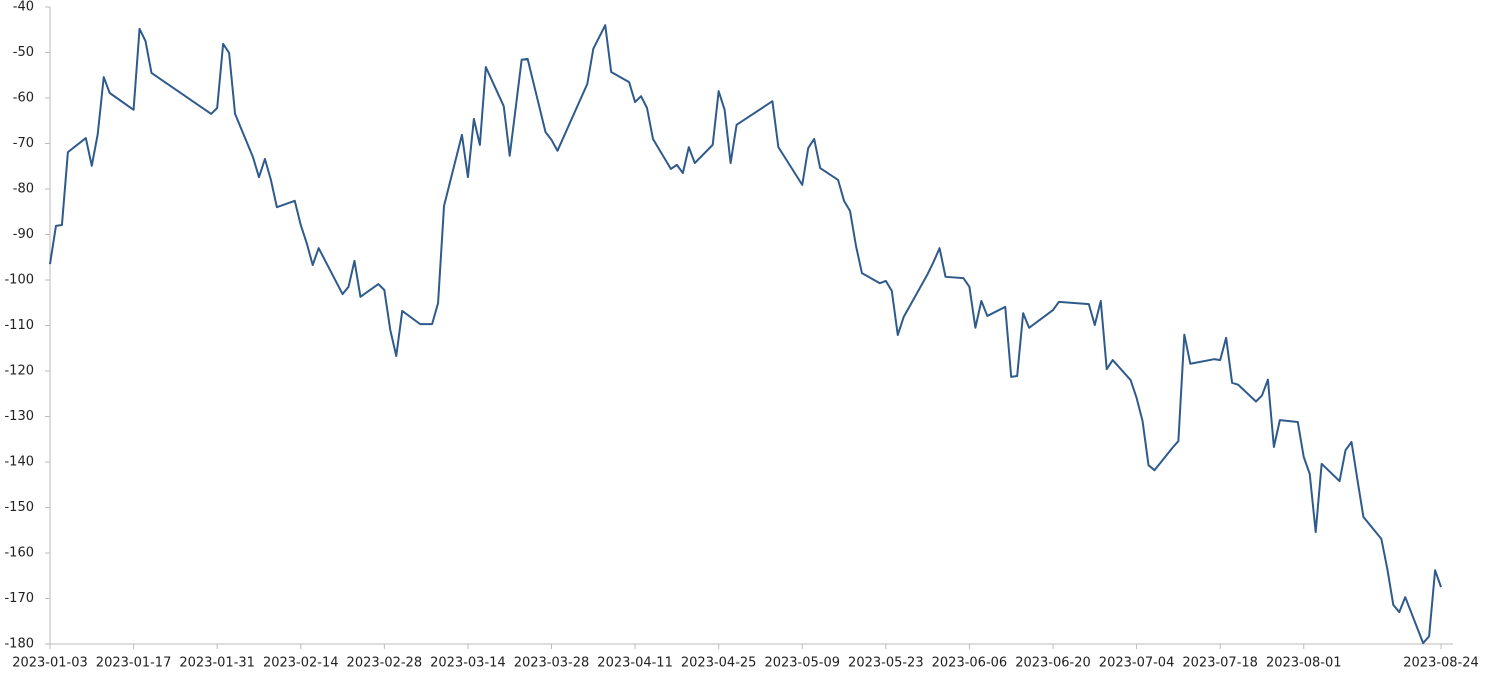 This screenshot has width=1487, height=680. What do you see at coordinates (23, 189) in the screenshot?
I see `y-tick-label: -80` at bounding box center [23, 189].